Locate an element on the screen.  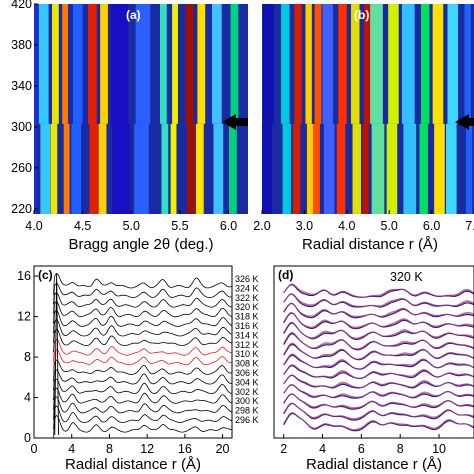
panel-d-curves is located at coordinates (378, 357).